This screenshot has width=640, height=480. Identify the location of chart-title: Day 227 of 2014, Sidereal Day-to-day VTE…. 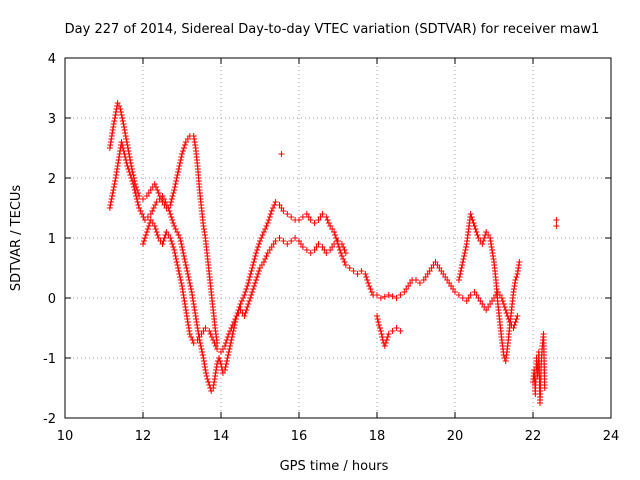
(332, 29).